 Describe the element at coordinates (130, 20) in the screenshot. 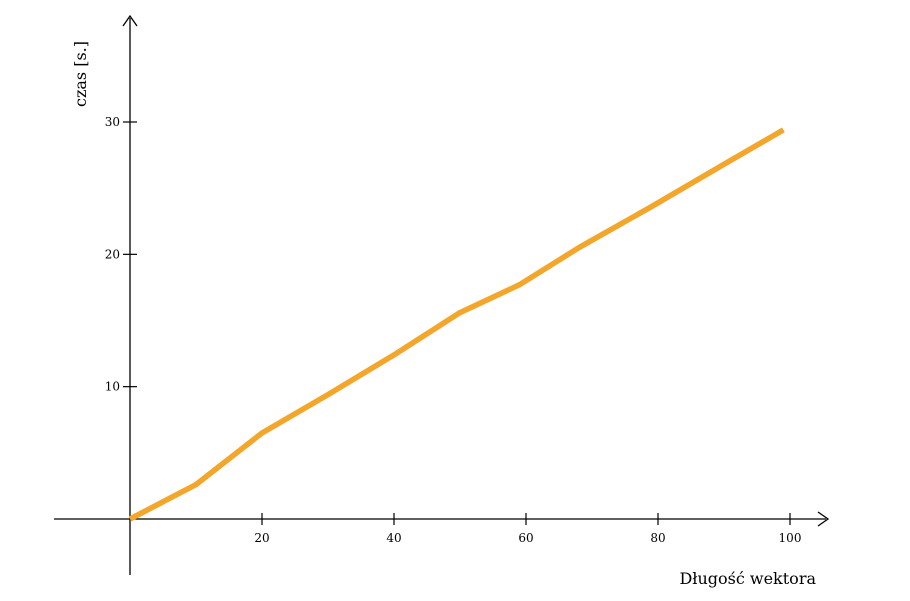

I see `y-axis-arrowhead` at that location.